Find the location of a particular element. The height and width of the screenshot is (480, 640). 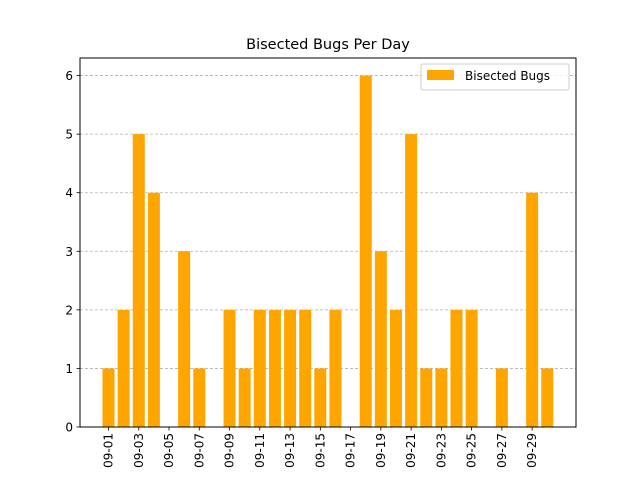

x-tick-label: 09-09 is located at coordinates (230, 450).